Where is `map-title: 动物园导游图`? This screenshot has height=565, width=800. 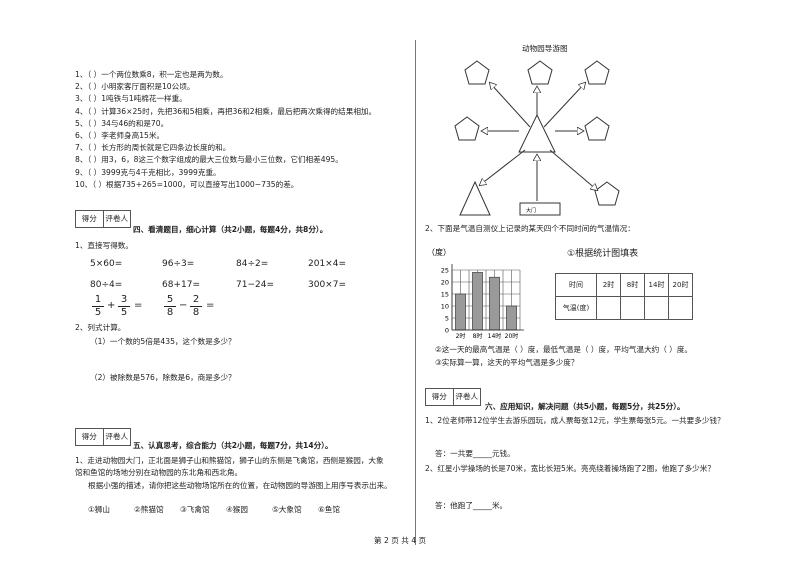 map-title: 动物园导游图 is located at coordinates (545, 48).